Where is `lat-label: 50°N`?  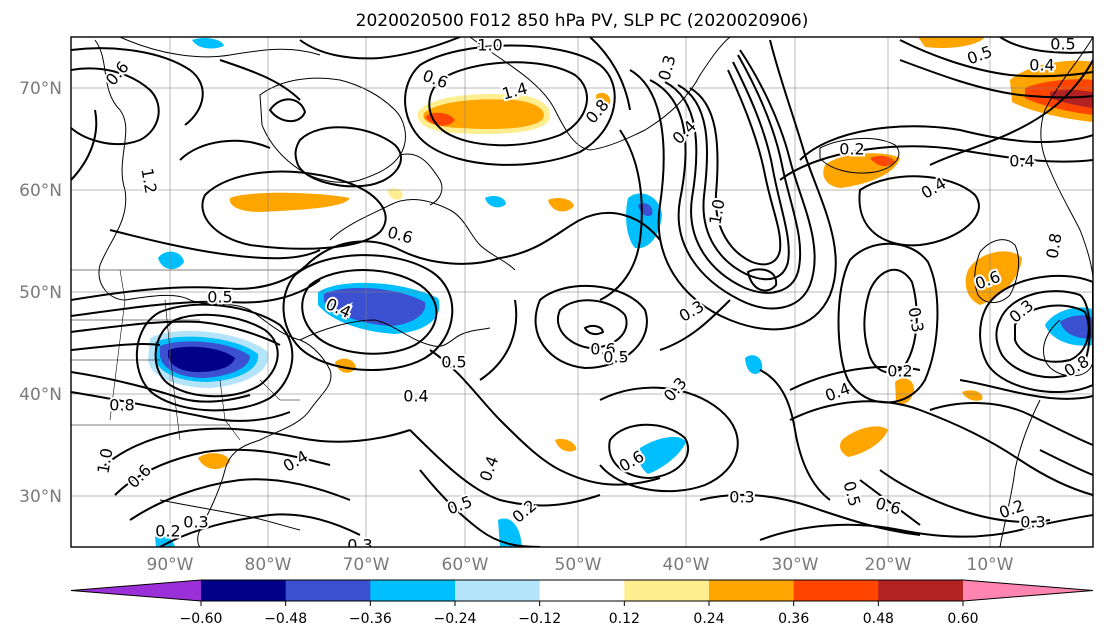 lat-label: 50°N is located at coordinates (40, 293).